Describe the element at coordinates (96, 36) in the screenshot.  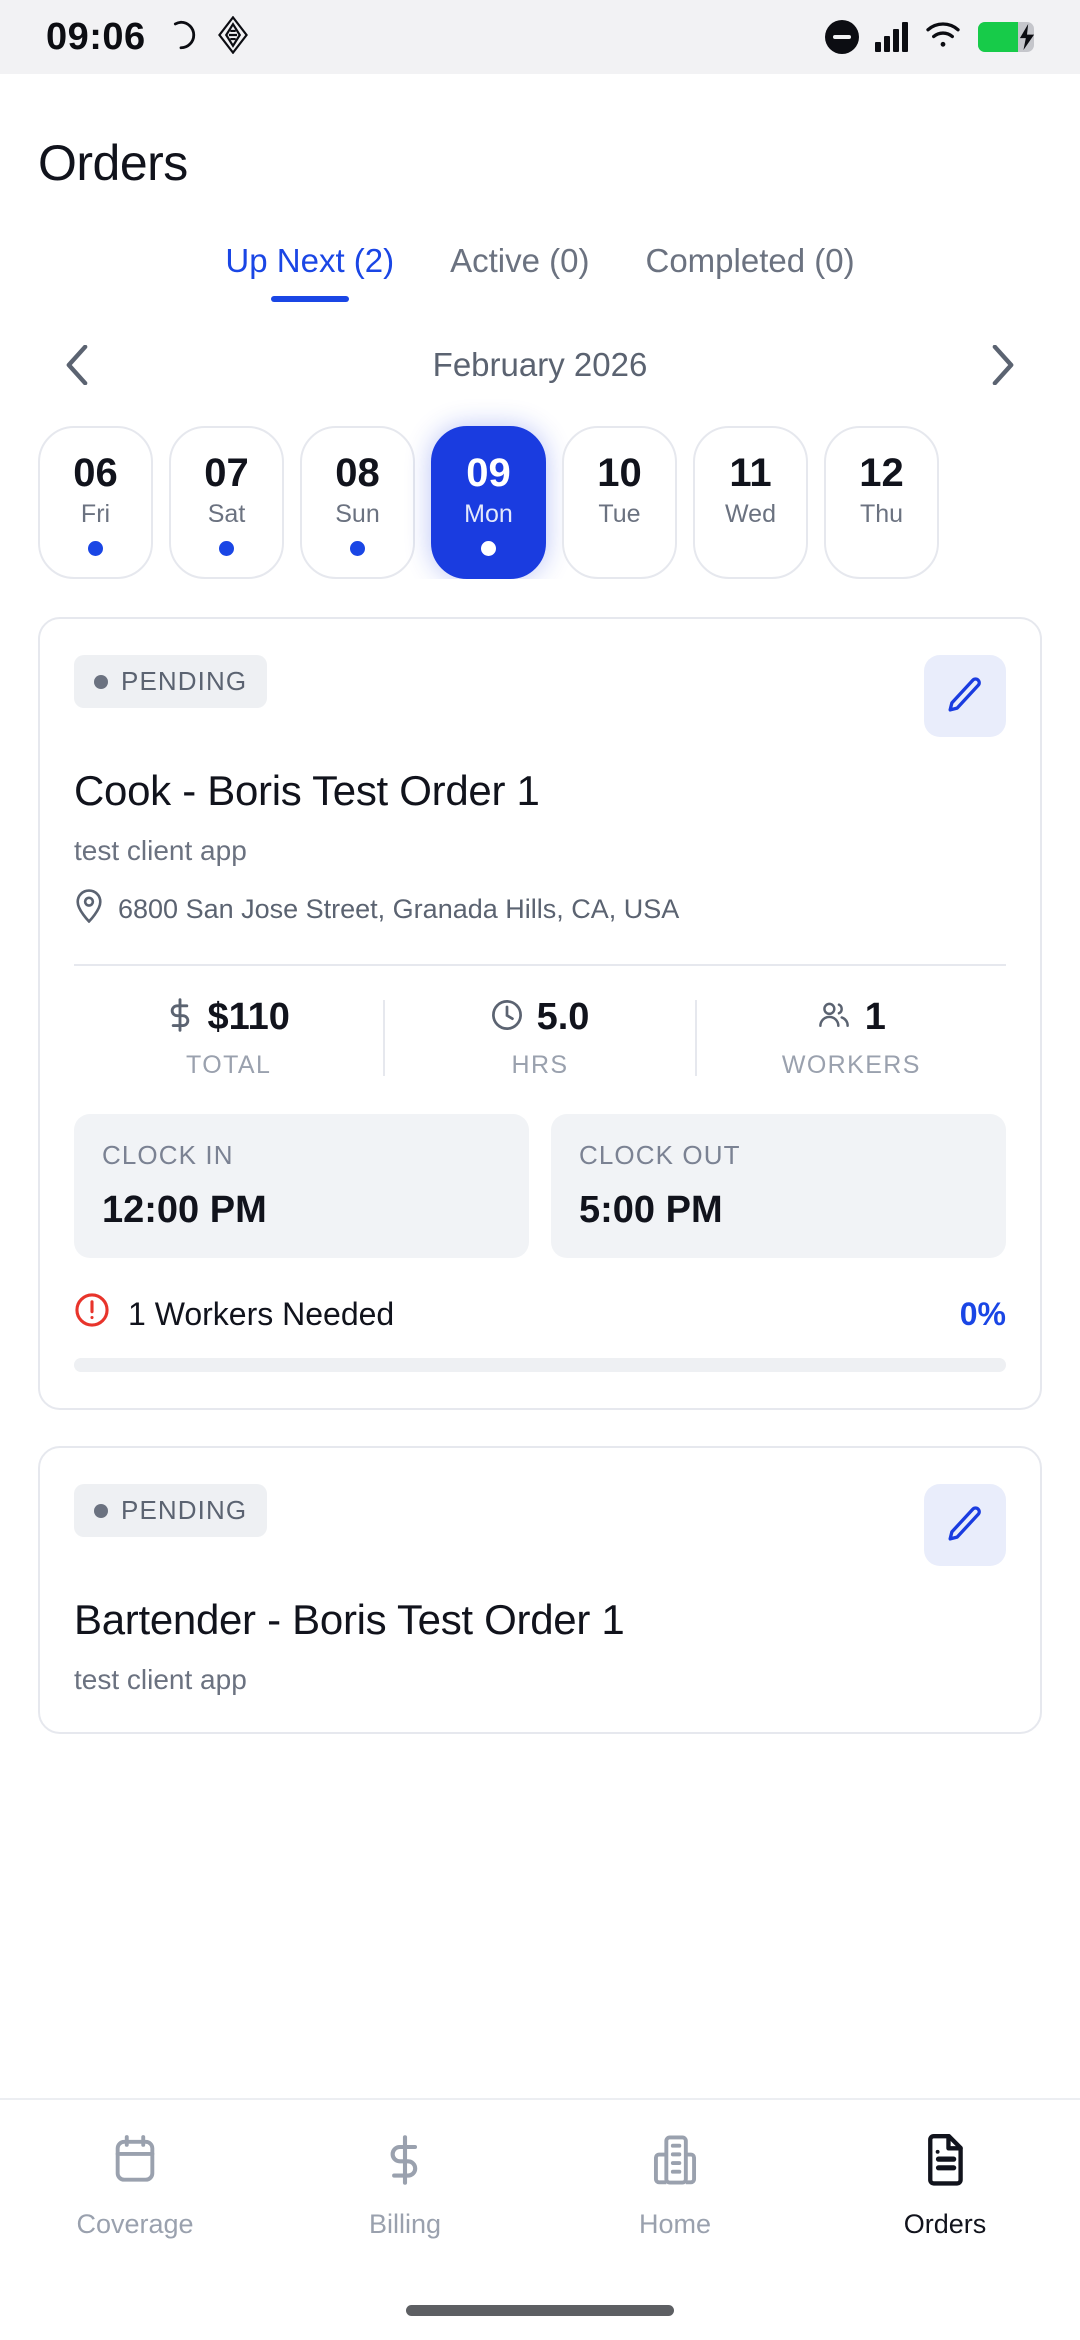
I see `status-time: 09:06` at that location.